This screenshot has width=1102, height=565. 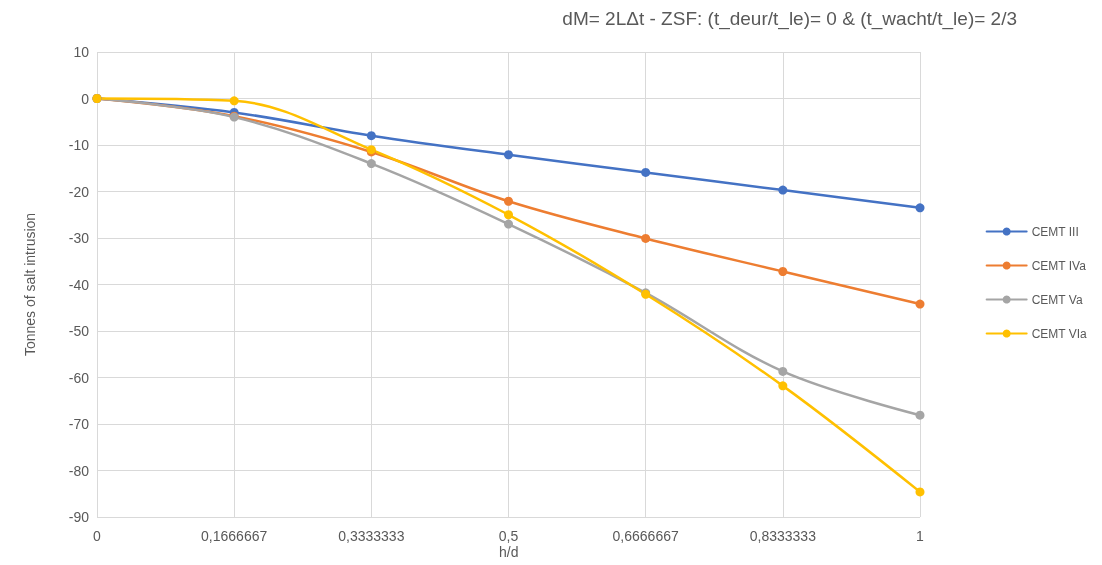 What do you see at coordinates (79, 145) in the screenshot?
I see `y-tick-label: -10` at bounding box center [79, 145].